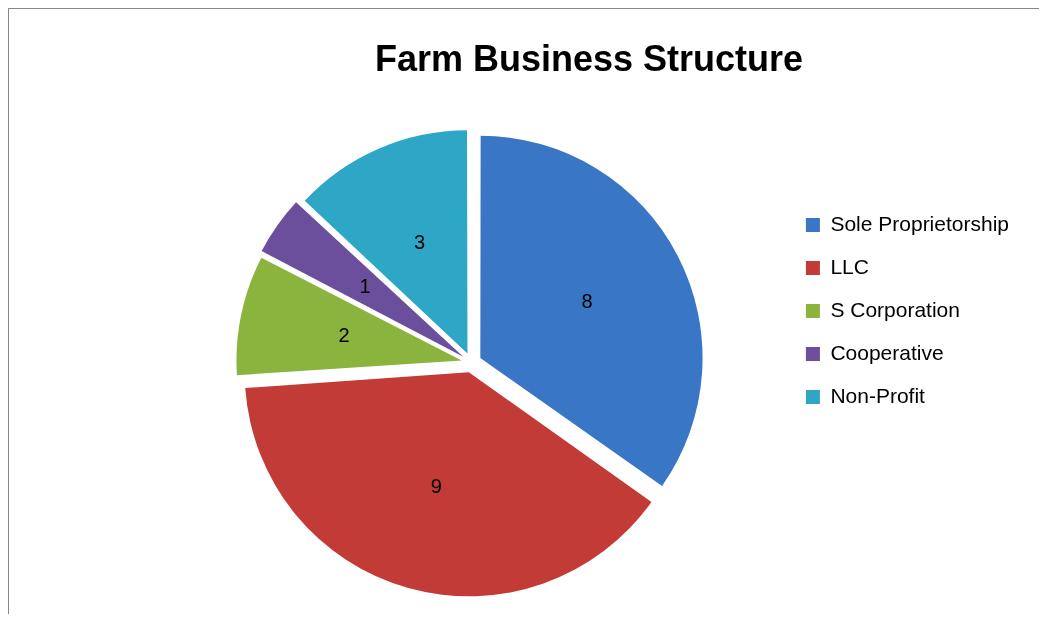  I want to click on data-label: 1, so click(365, 286).